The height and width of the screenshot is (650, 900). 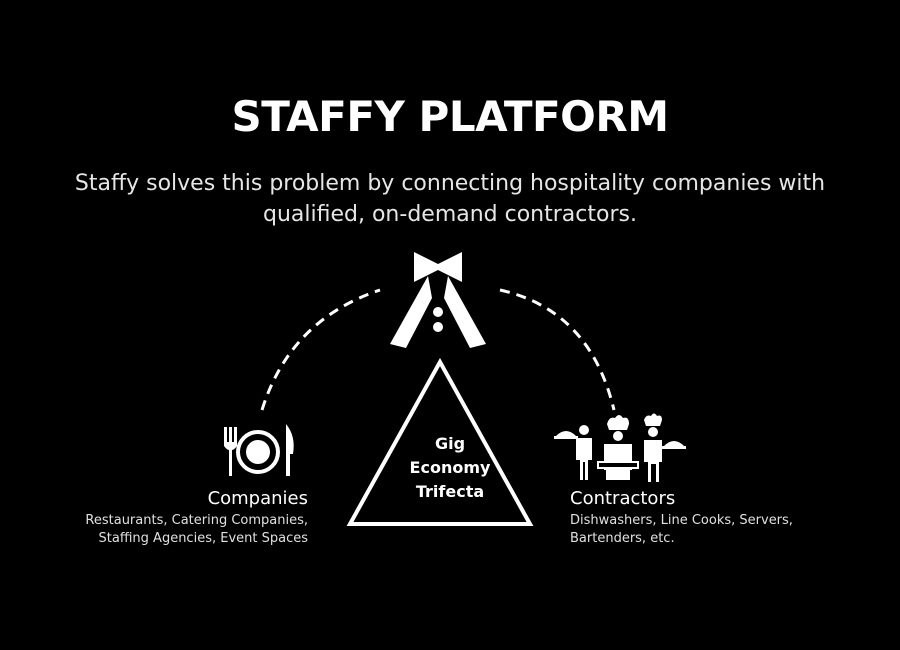 I want to click on contractors-description-line2: Bartenders, etc., so click(x=622, y=538).